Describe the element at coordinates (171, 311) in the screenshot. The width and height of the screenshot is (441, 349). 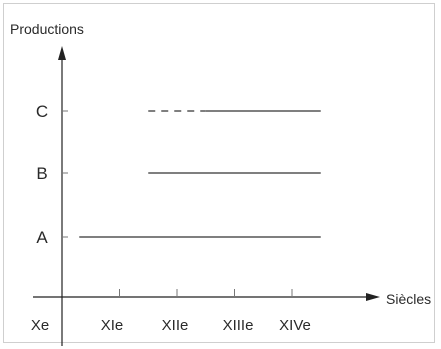
I see `x-ticks: Xe XIe XIIe XIIIe XIVe` at that location.